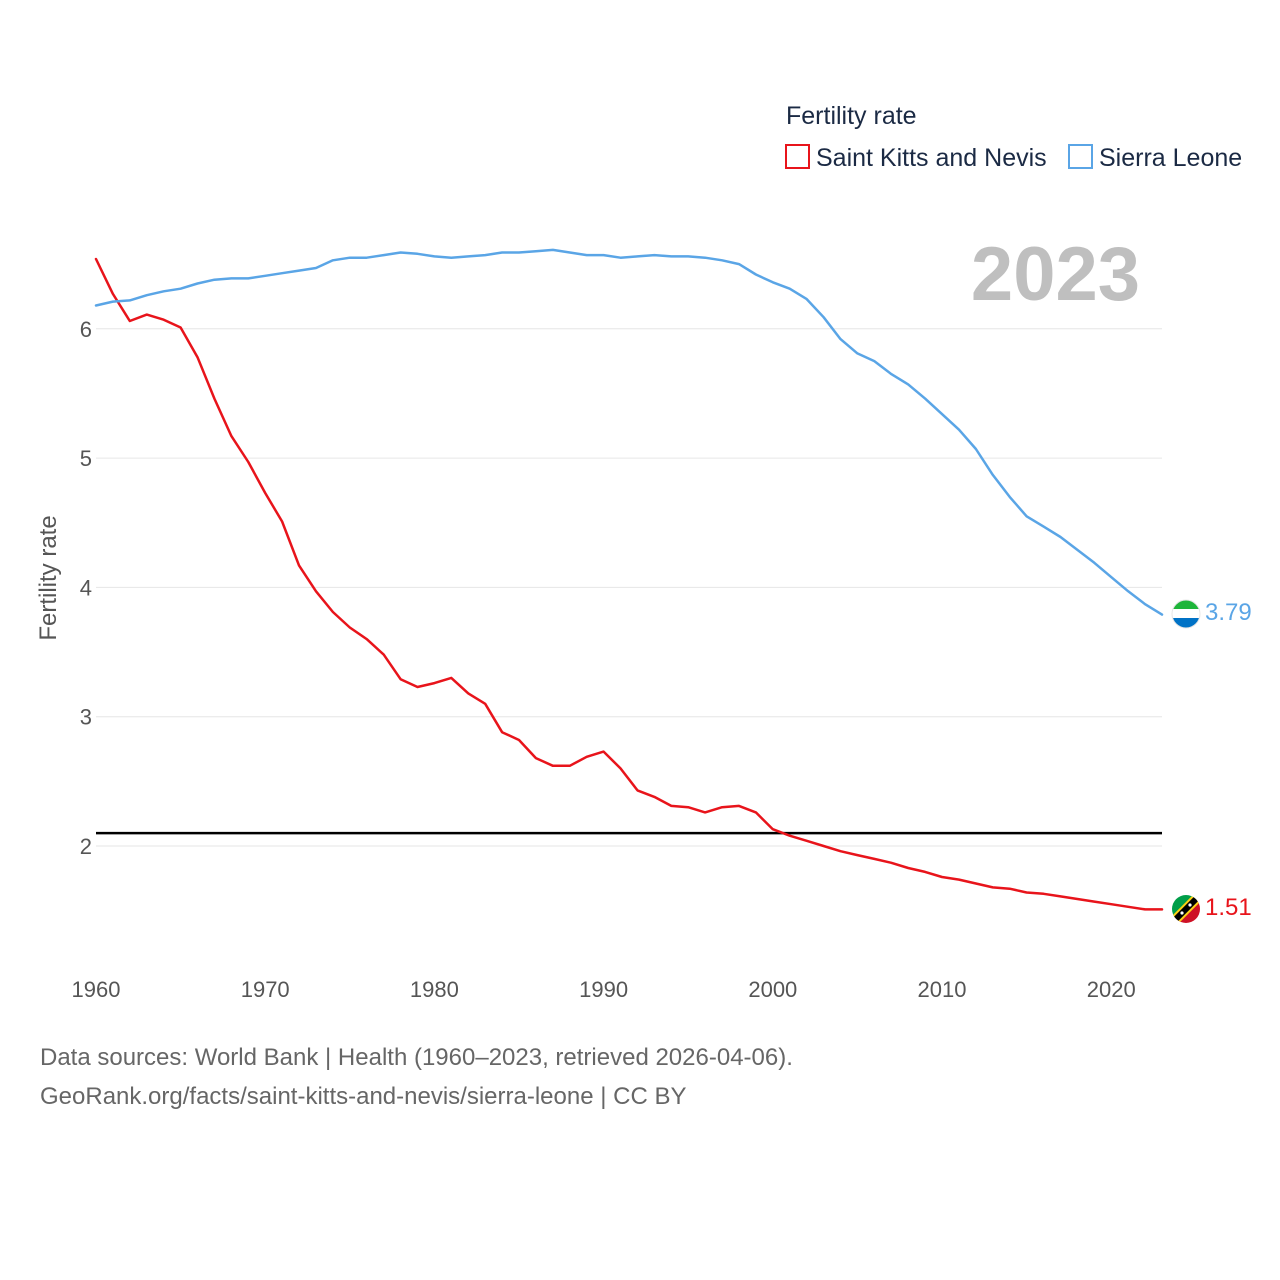 The height and width of the screenshot is (1280, 1280). What do you see at coordinates (603, 989) in the screenshot?
I see `x-tick-label-1990: 1990` at bounding box center [603, 989].